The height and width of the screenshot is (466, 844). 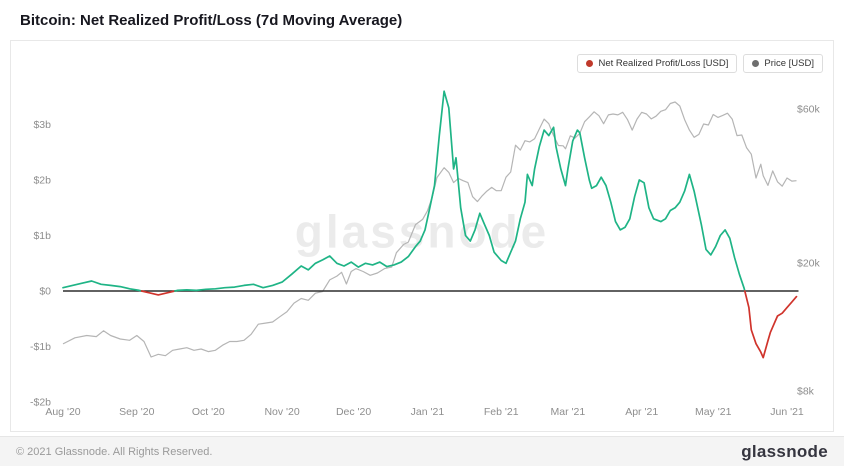 What do you see at coordinates (713, 412) in the screenshot?
I see `svg-text: May '21` at bounding box center [713, 412].